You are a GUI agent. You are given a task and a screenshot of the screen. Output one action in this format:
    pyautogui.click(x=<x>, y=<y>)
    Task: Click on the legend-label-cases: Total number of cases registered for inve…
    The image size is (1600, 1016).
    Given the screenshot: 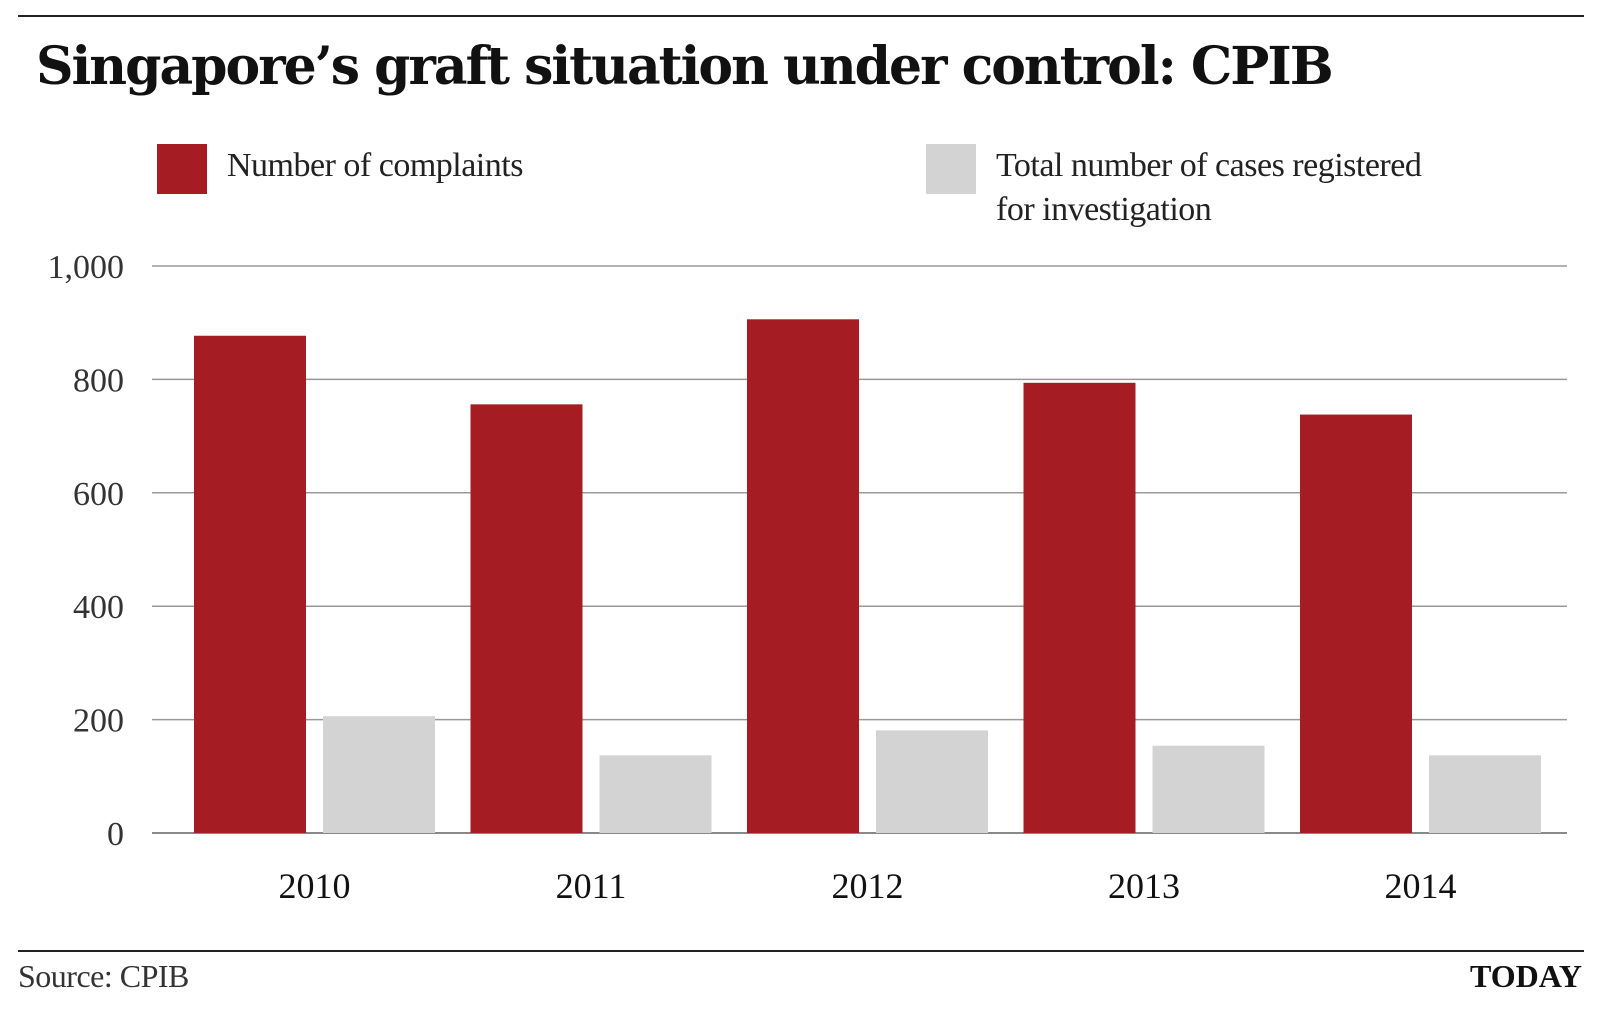 What is the action you would take?
    pyautogui.click(x=1209, y=188)
    